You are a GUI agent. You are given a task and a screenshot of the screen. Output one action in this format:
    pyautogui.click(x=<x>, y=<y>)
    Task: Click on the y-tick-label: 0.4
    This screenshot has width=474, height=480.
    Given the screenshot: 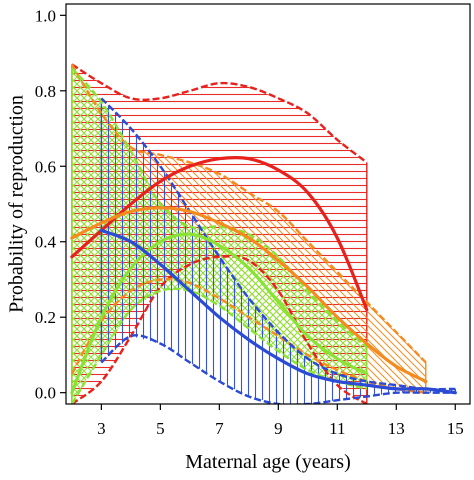 What is the action you would take?
    pyautogui.click(x=46, y=242)
    